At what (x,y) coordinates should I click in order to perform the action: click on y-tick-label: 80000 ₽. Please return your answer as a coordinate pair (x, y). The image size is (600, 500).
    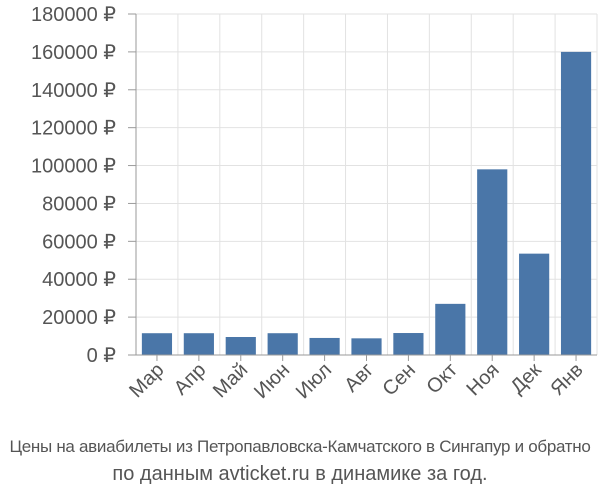
    Looking at the image, I should click on (79, 204).